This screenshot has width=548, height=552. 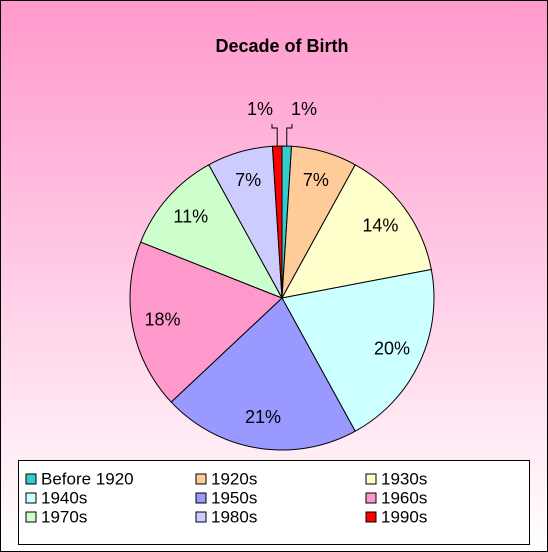 What do you see at coordinates (64, 497) in the screenshot?
I see `legend-label: 1940s` at bounding box center [64, 497].